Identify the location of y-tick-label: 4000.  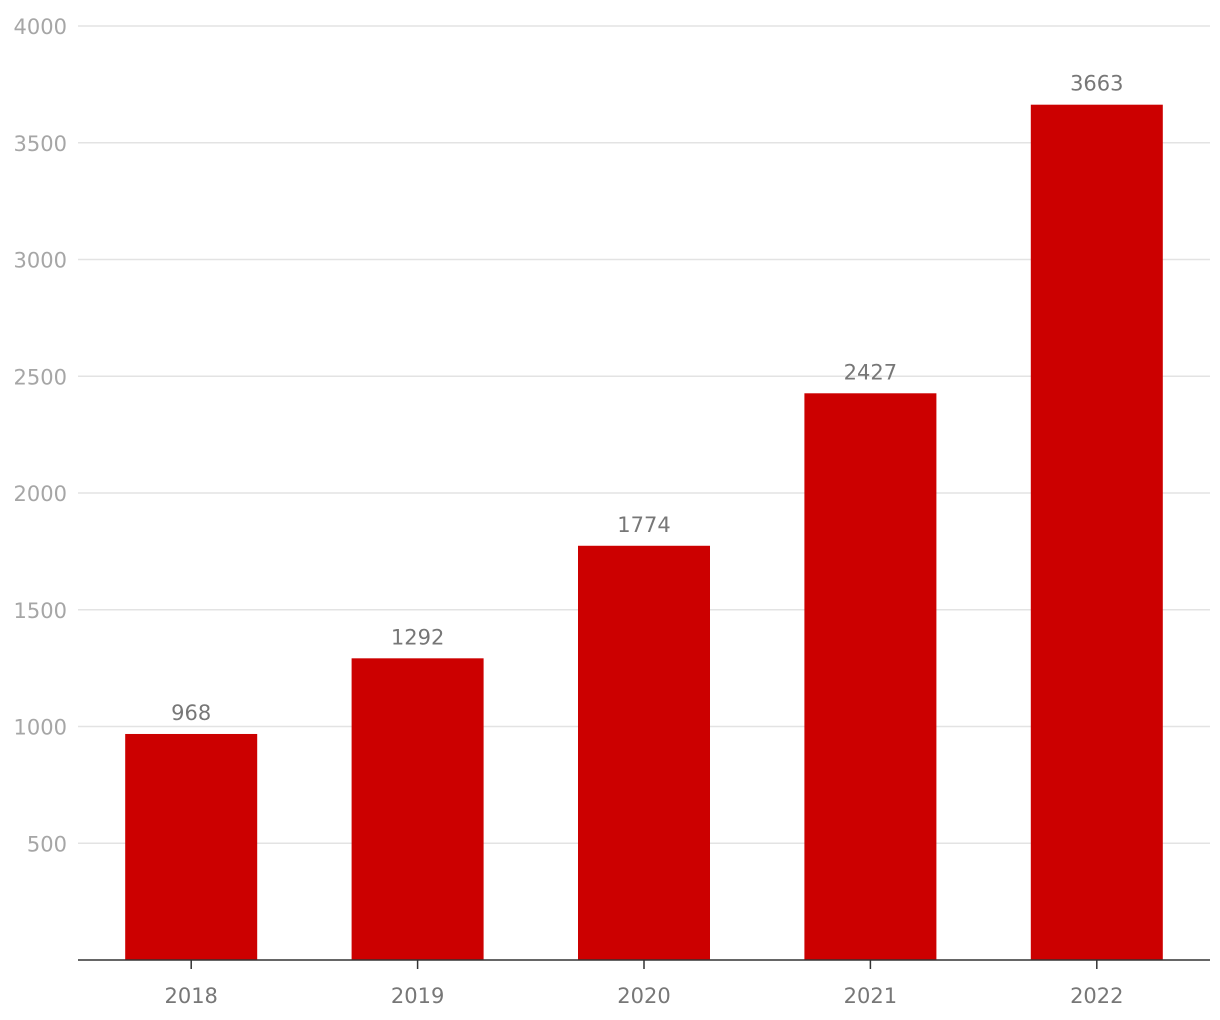
(40, 27).